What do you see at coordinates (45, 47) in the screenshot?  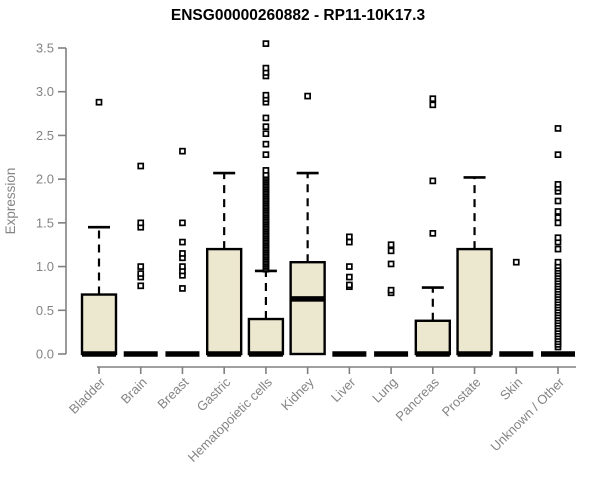 I see `y-tick-label: 3.5` at bounding box center [45, 47].